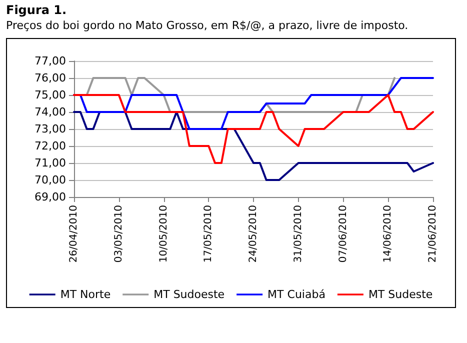 Image resolution: width=467 pixels, height=343 pixels. I want to click on x-tick-label: 07/06/2010, so click(343, 234).